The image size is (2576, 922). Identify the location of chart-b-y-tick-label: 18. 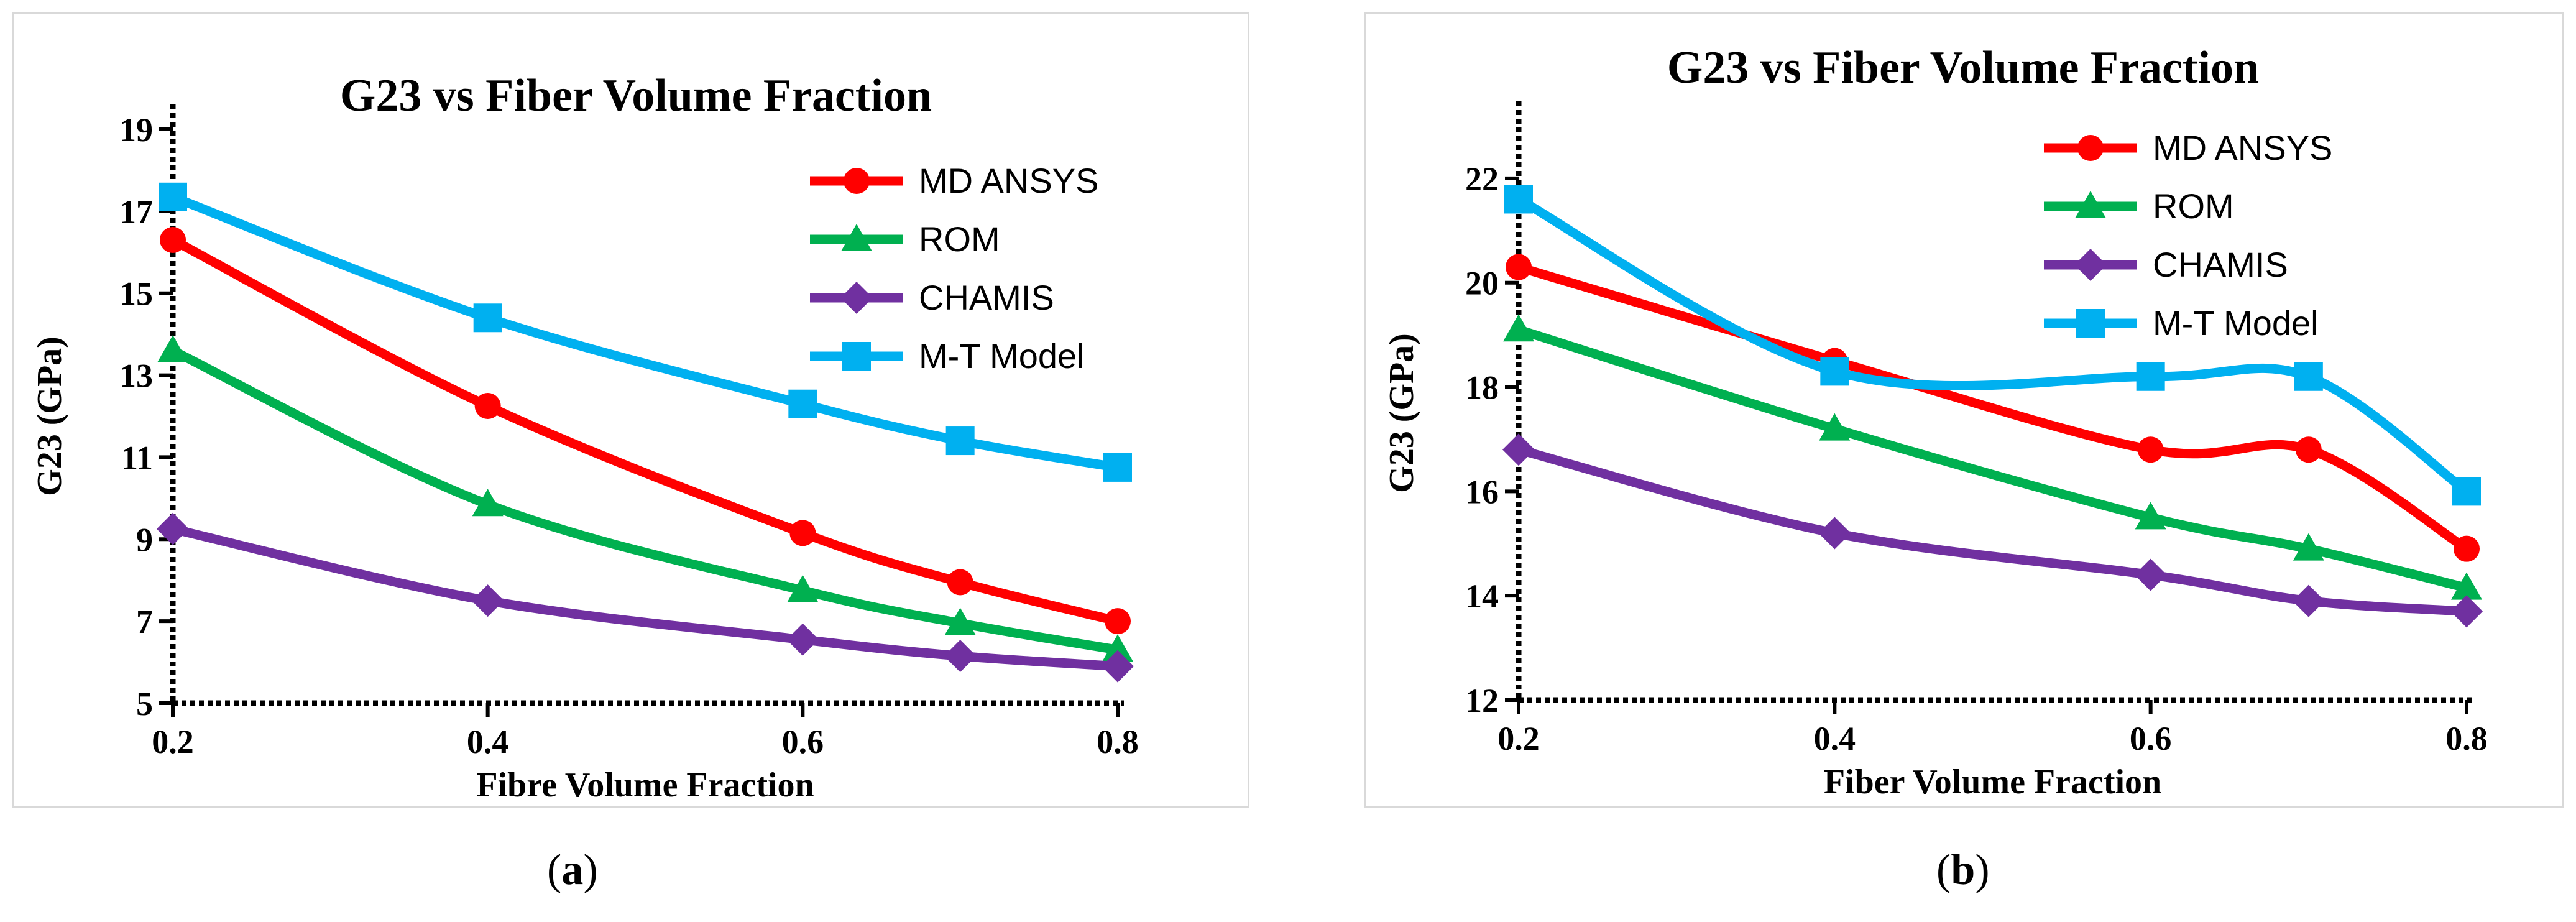
(1482, 388).